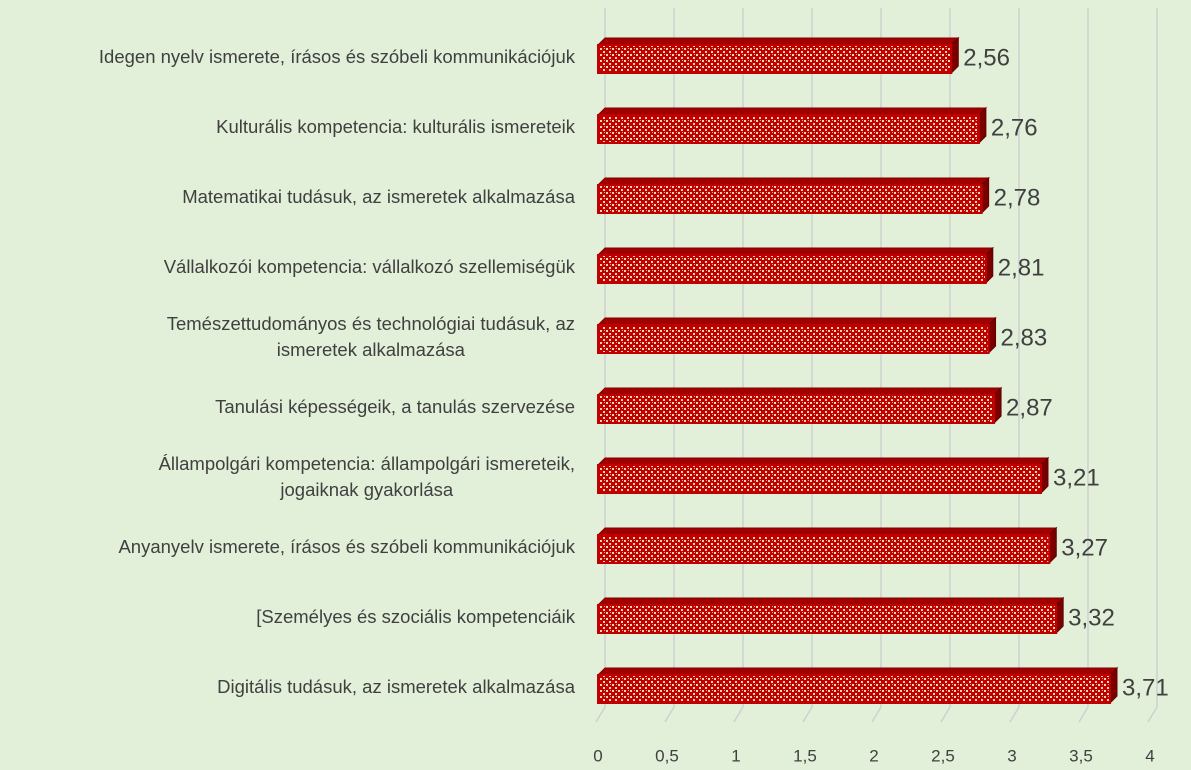 Image resolution: width=1191 pixels, height=770 pixels. Describe the element at coordinates (1011, 755) in the screenshot. I see `x-tick-label: 3` at that location.